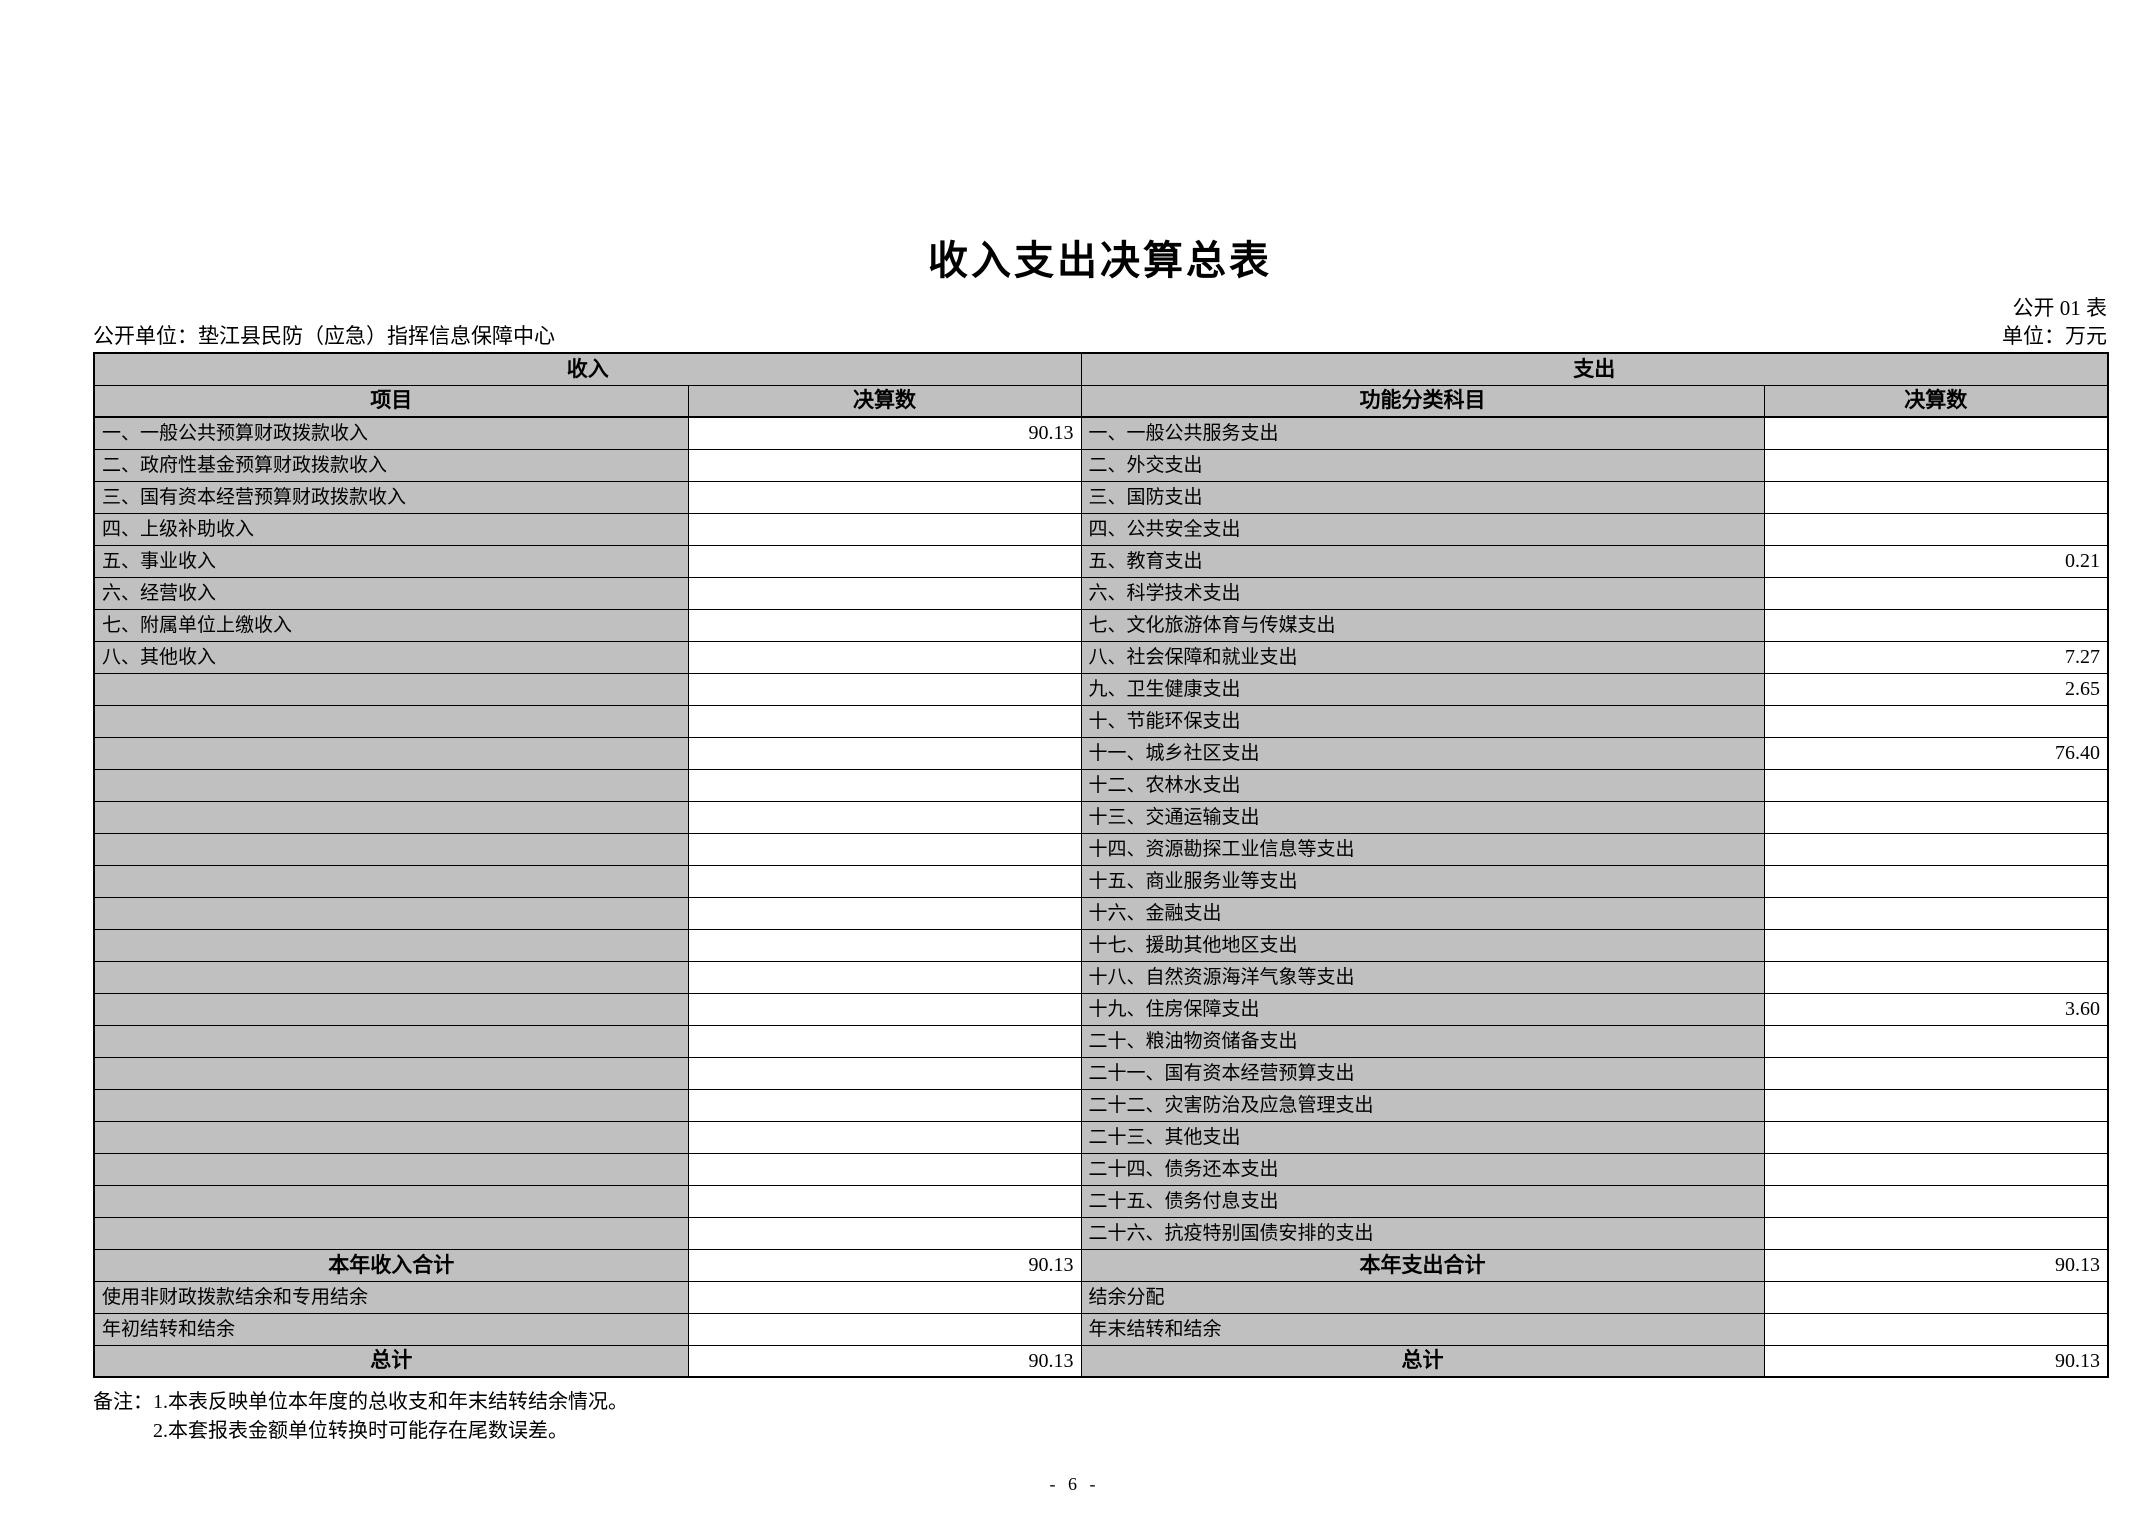  I want to click on expense-section-header: 支出, so click(1594, 369).